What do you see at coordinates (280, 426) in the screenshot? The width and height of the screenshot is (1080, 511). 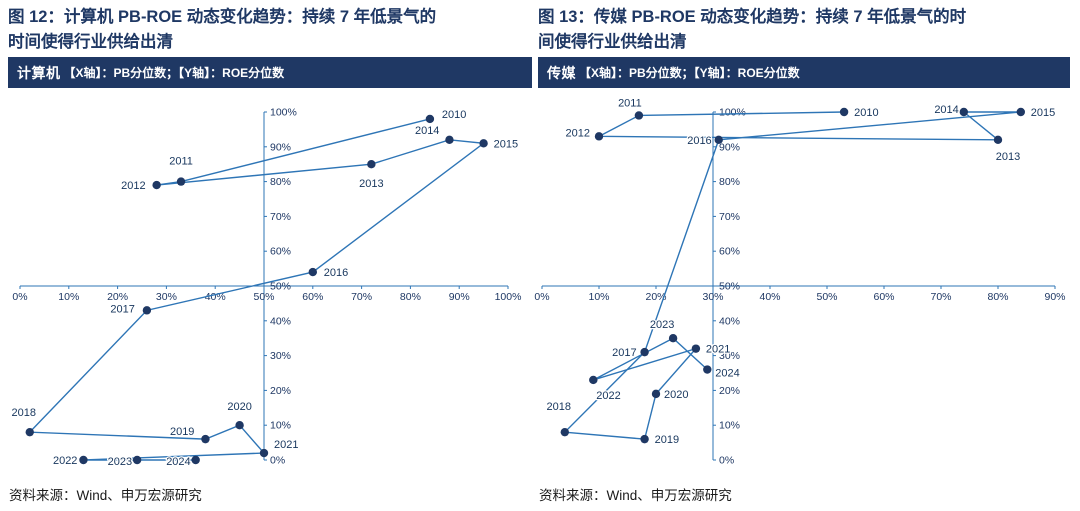 I see `y-tick-label: 10%` at bounding box center [280, 426].